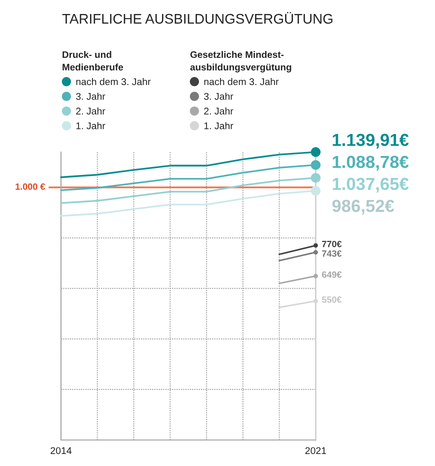 This screenshot has height=466, width=435. What do you see at coordinates (332, 274) in the screenshot?
I see `data-label: 649€` at bounding box center [332, 274].